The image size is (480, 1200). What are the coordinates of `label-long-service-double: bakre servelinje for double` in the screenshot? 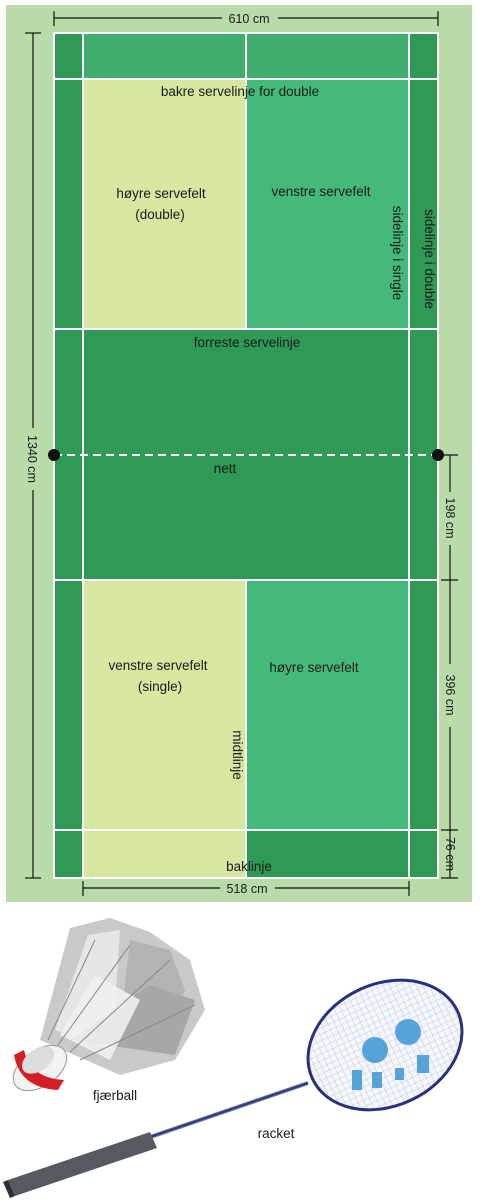 It's located at (240, 91).